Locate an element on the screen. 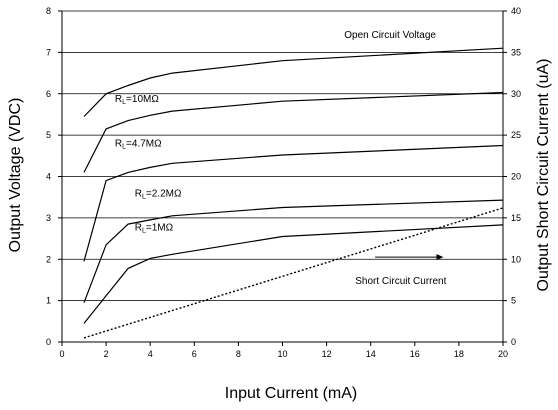 The height and width of the screenshot is (410, 558). x-tick-label-4: 8 is located at coordinates (238, 354).